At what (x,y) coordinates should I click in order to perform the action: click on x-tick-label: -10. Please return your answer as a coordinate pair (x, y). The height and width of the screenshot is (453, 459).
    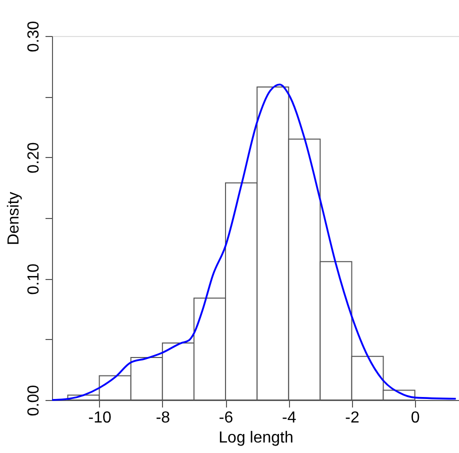
    Looking at the image, I should click on (100, 418).